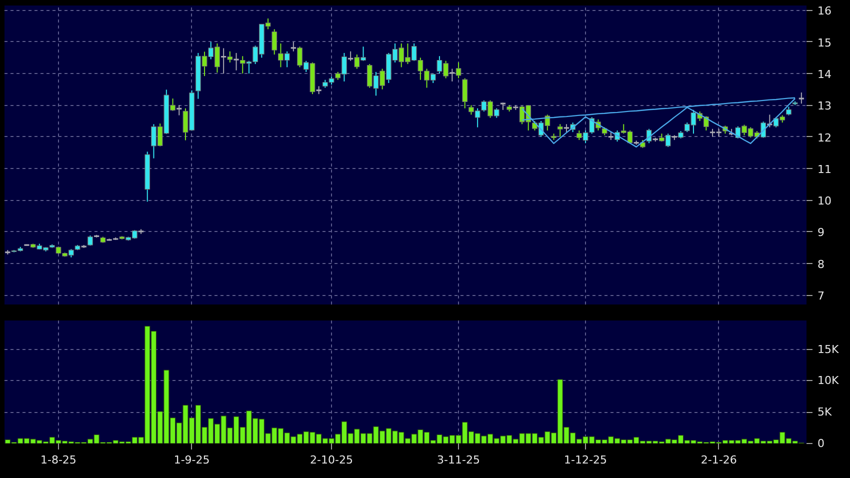  What do you see at coordinates (825, 106) in the screenshot?
I see `y-tick-label: 13` at bounding box center [825, 106].